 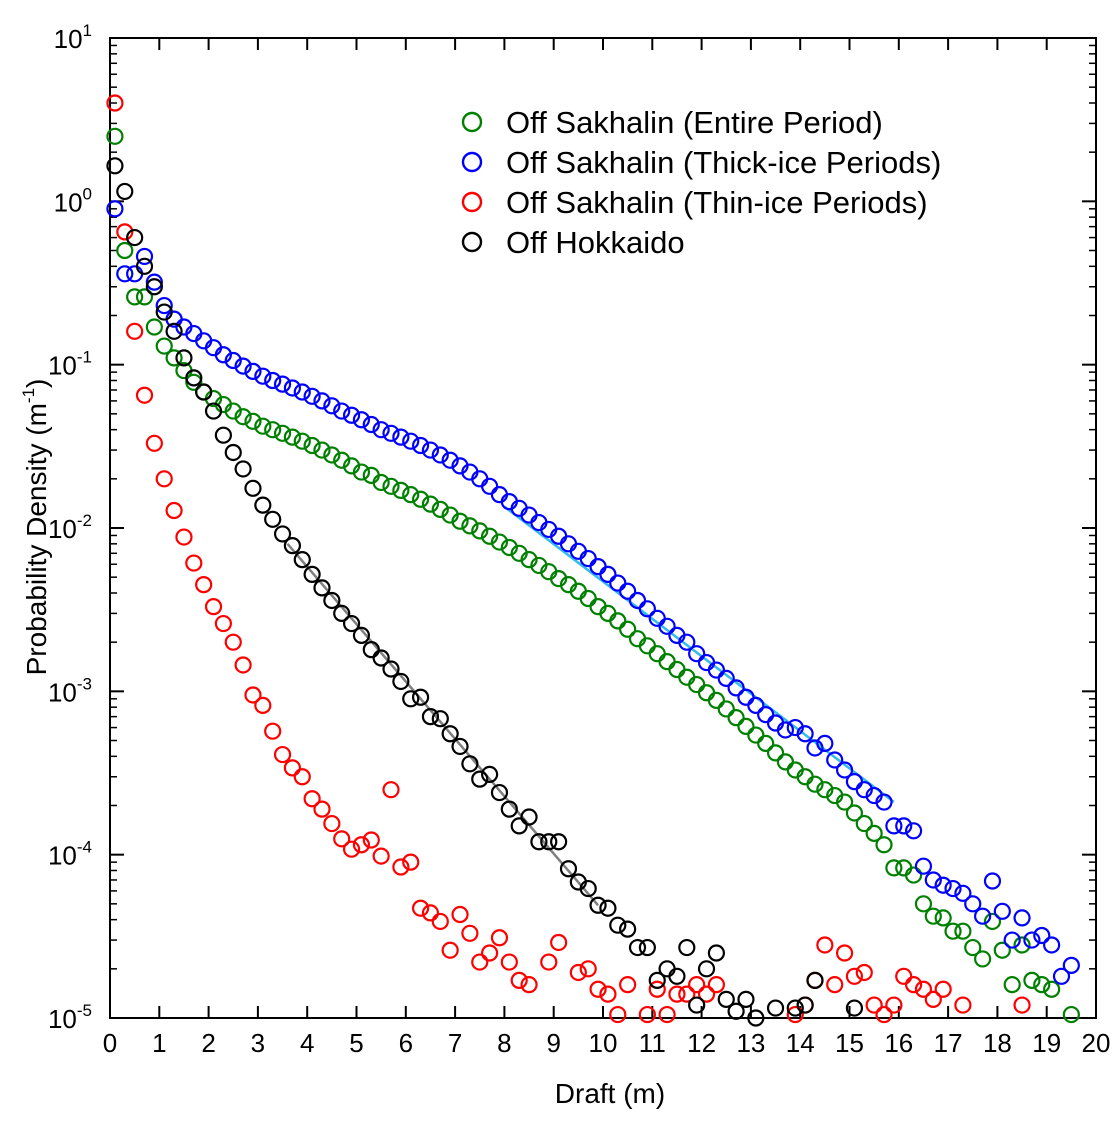 I want to click on x-tick-label: 16, so click(x=898, y=1043).